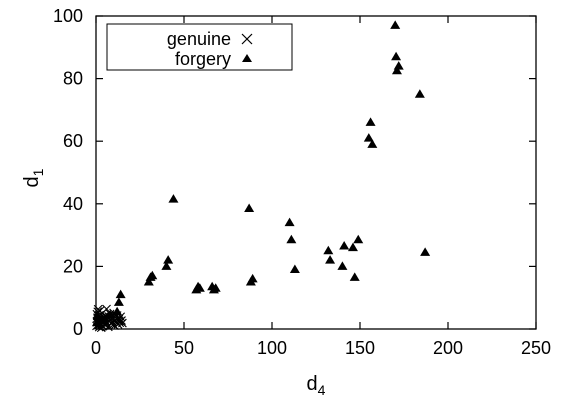 The height and width of the screenshot is (404, 583). Describe the element at coordinates (73, 79) in the screenshot. I see `y-tick-label: 80` at that location.